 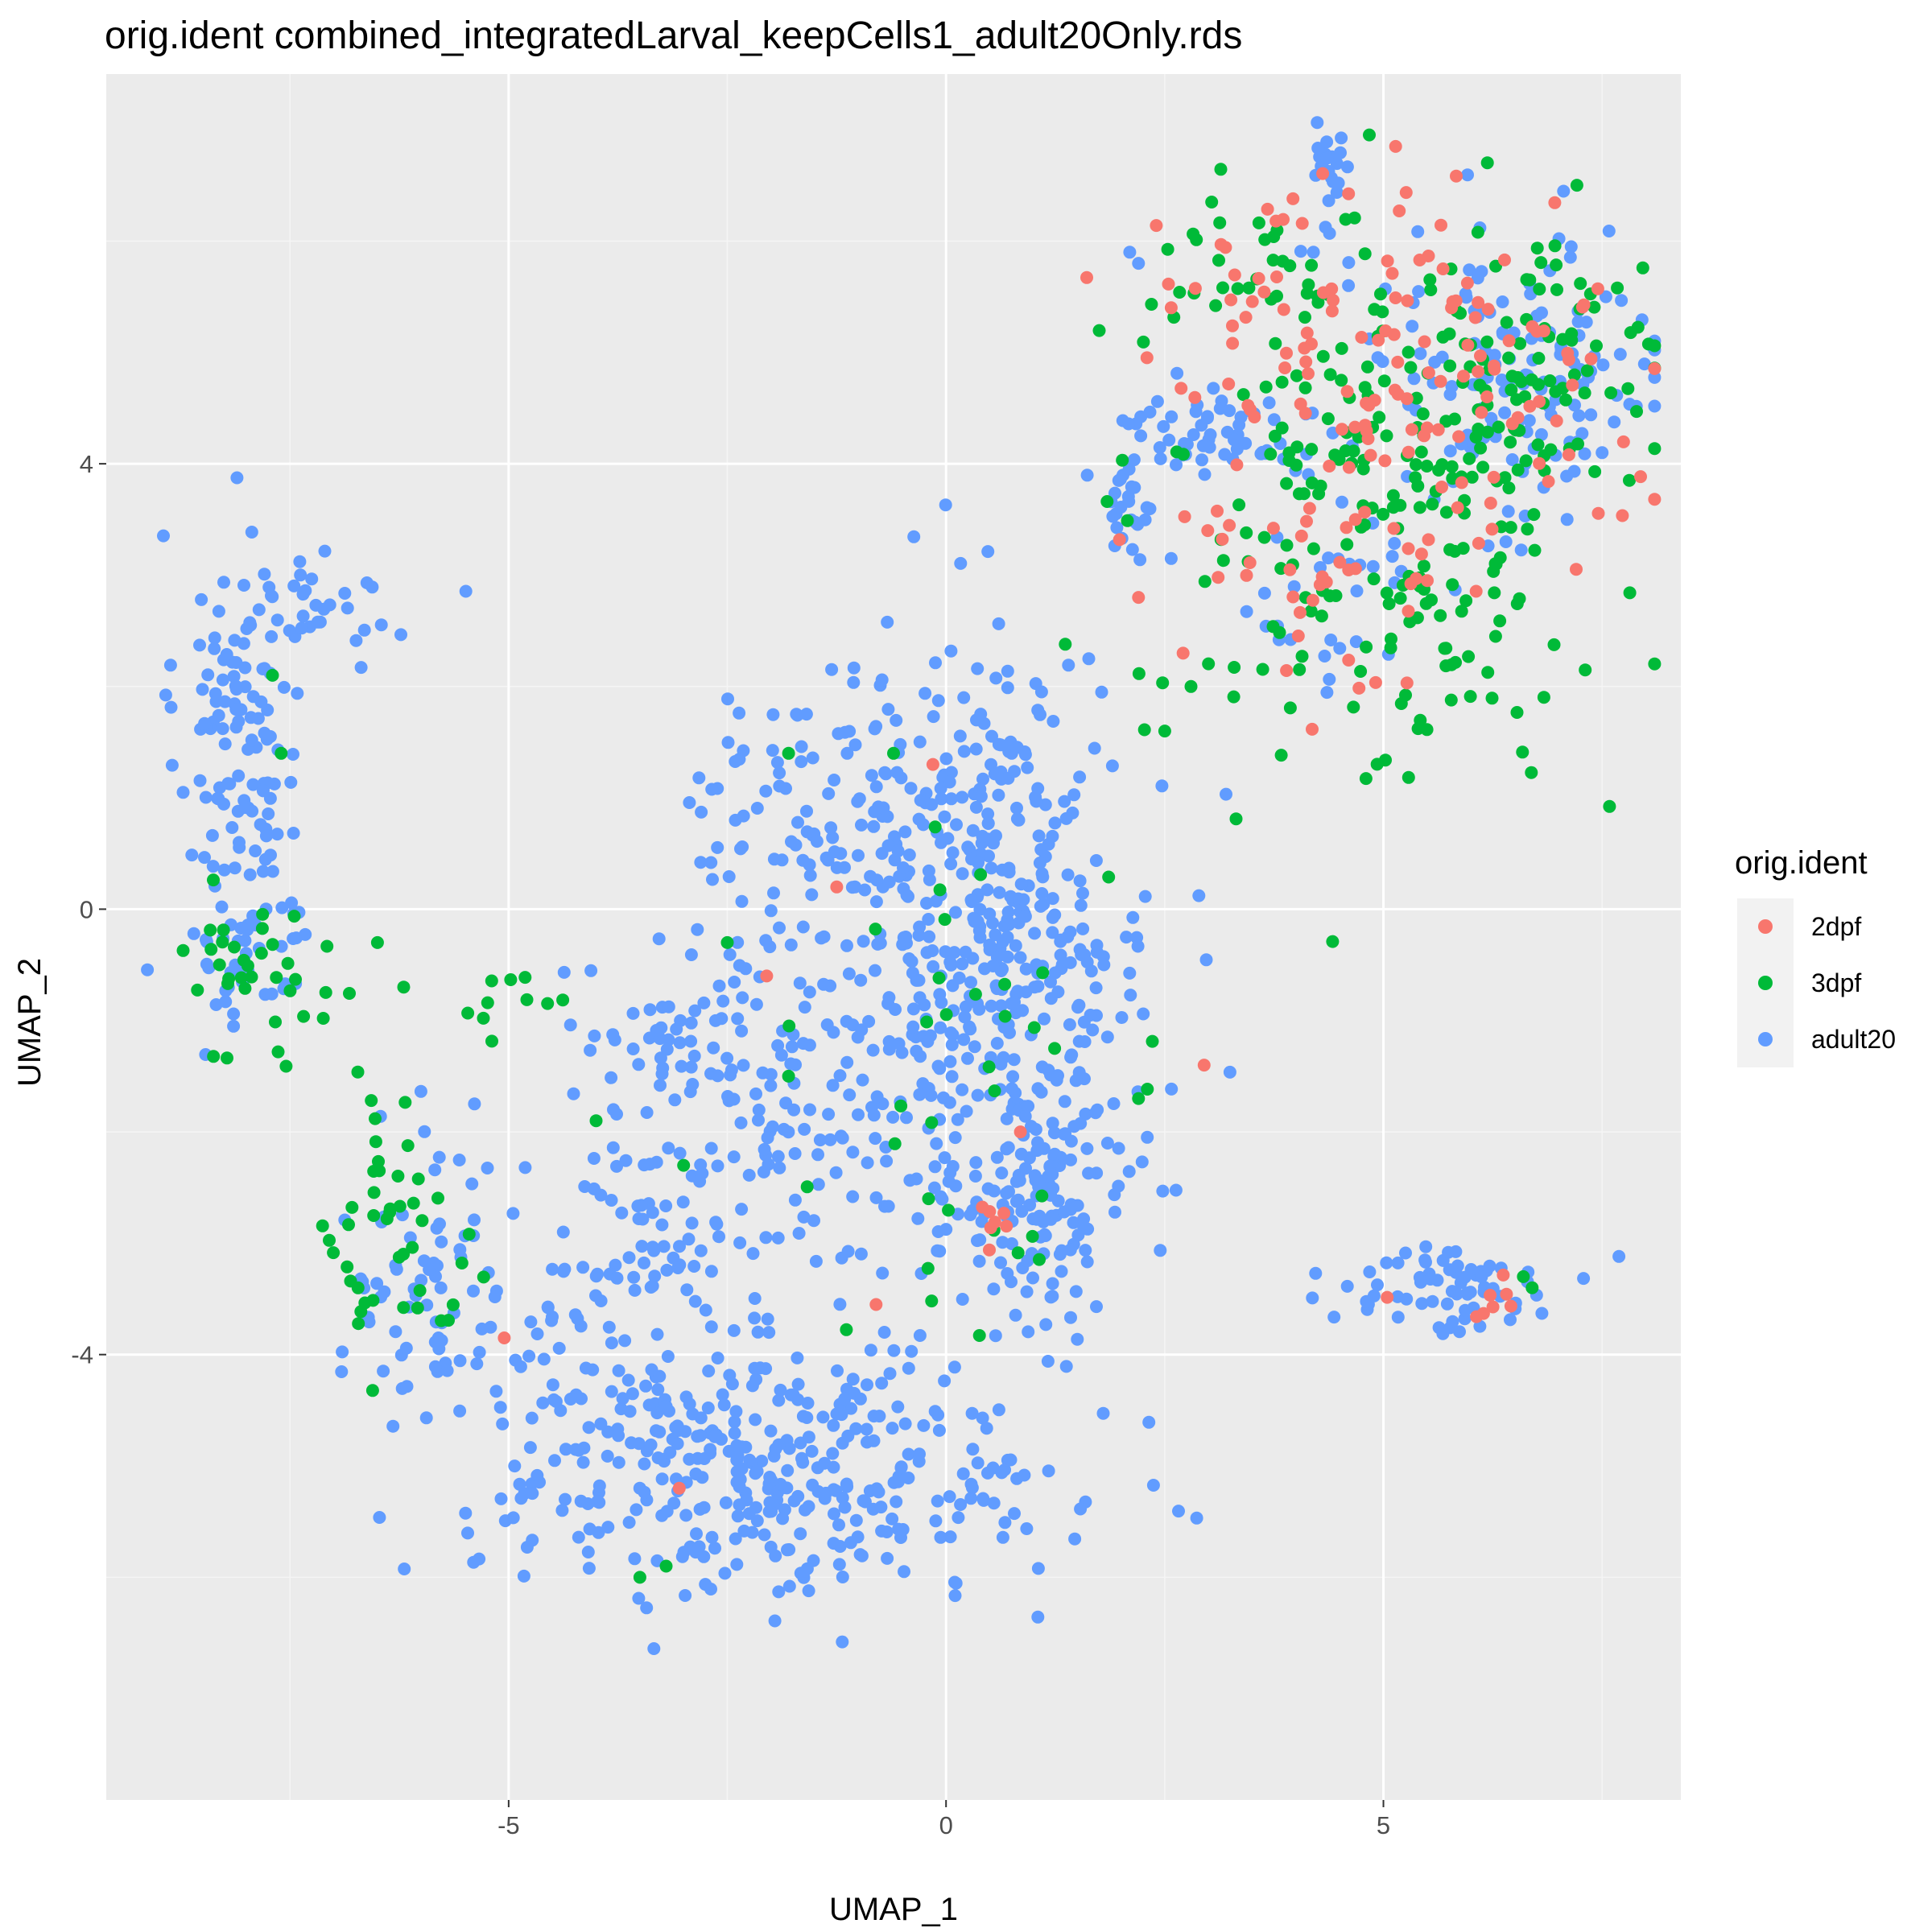 What do you see at coordinates (1836, 982) in the screenshot?
I see `legend-label-3dpf: 3dpf` at bounding box center [1836, 982].